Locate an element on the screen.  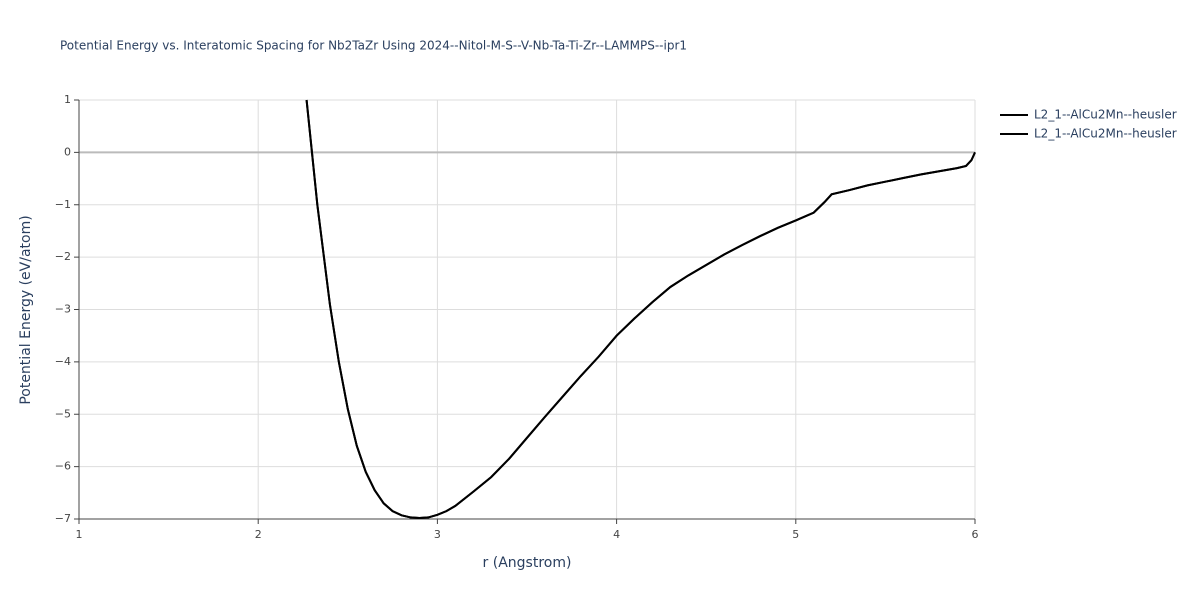
x-tick-label: 3 is located at coordinates (437, 534).